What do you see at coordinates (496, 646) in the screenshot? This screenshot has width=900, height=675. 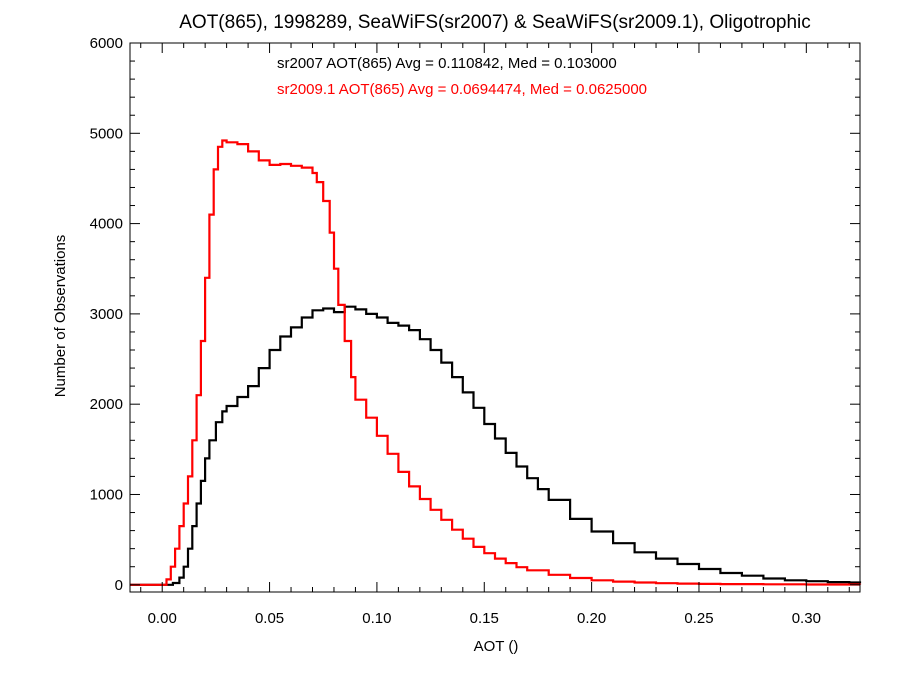 I see `x-axis-label: AOT ()` at bounding box center [496, 646].